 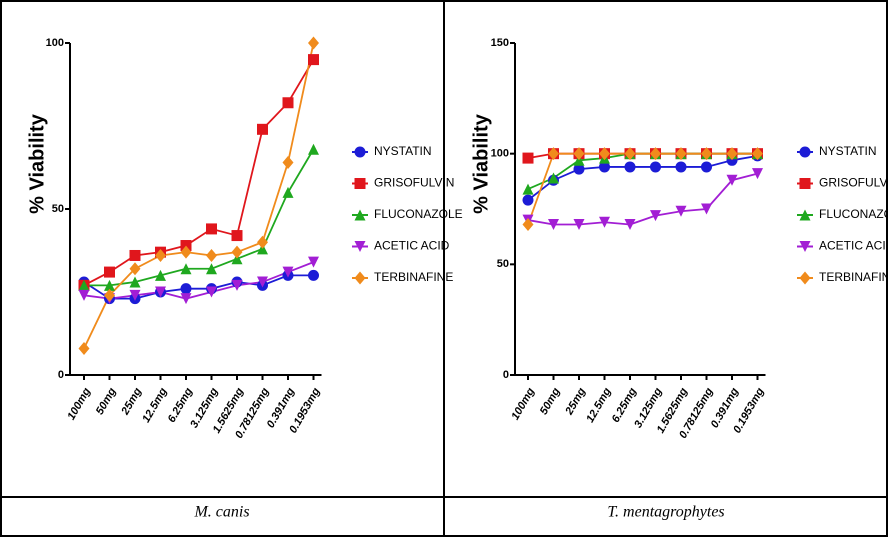 I want to click on y-tick-label: 150, so click(x=500, y=43).